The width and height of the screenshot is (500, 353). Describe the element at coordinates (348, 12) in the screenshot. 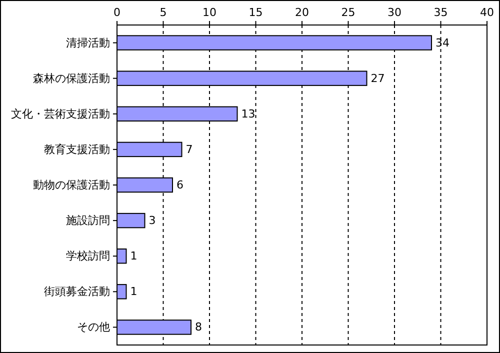

I see `x-tick-label: 25` at that location.